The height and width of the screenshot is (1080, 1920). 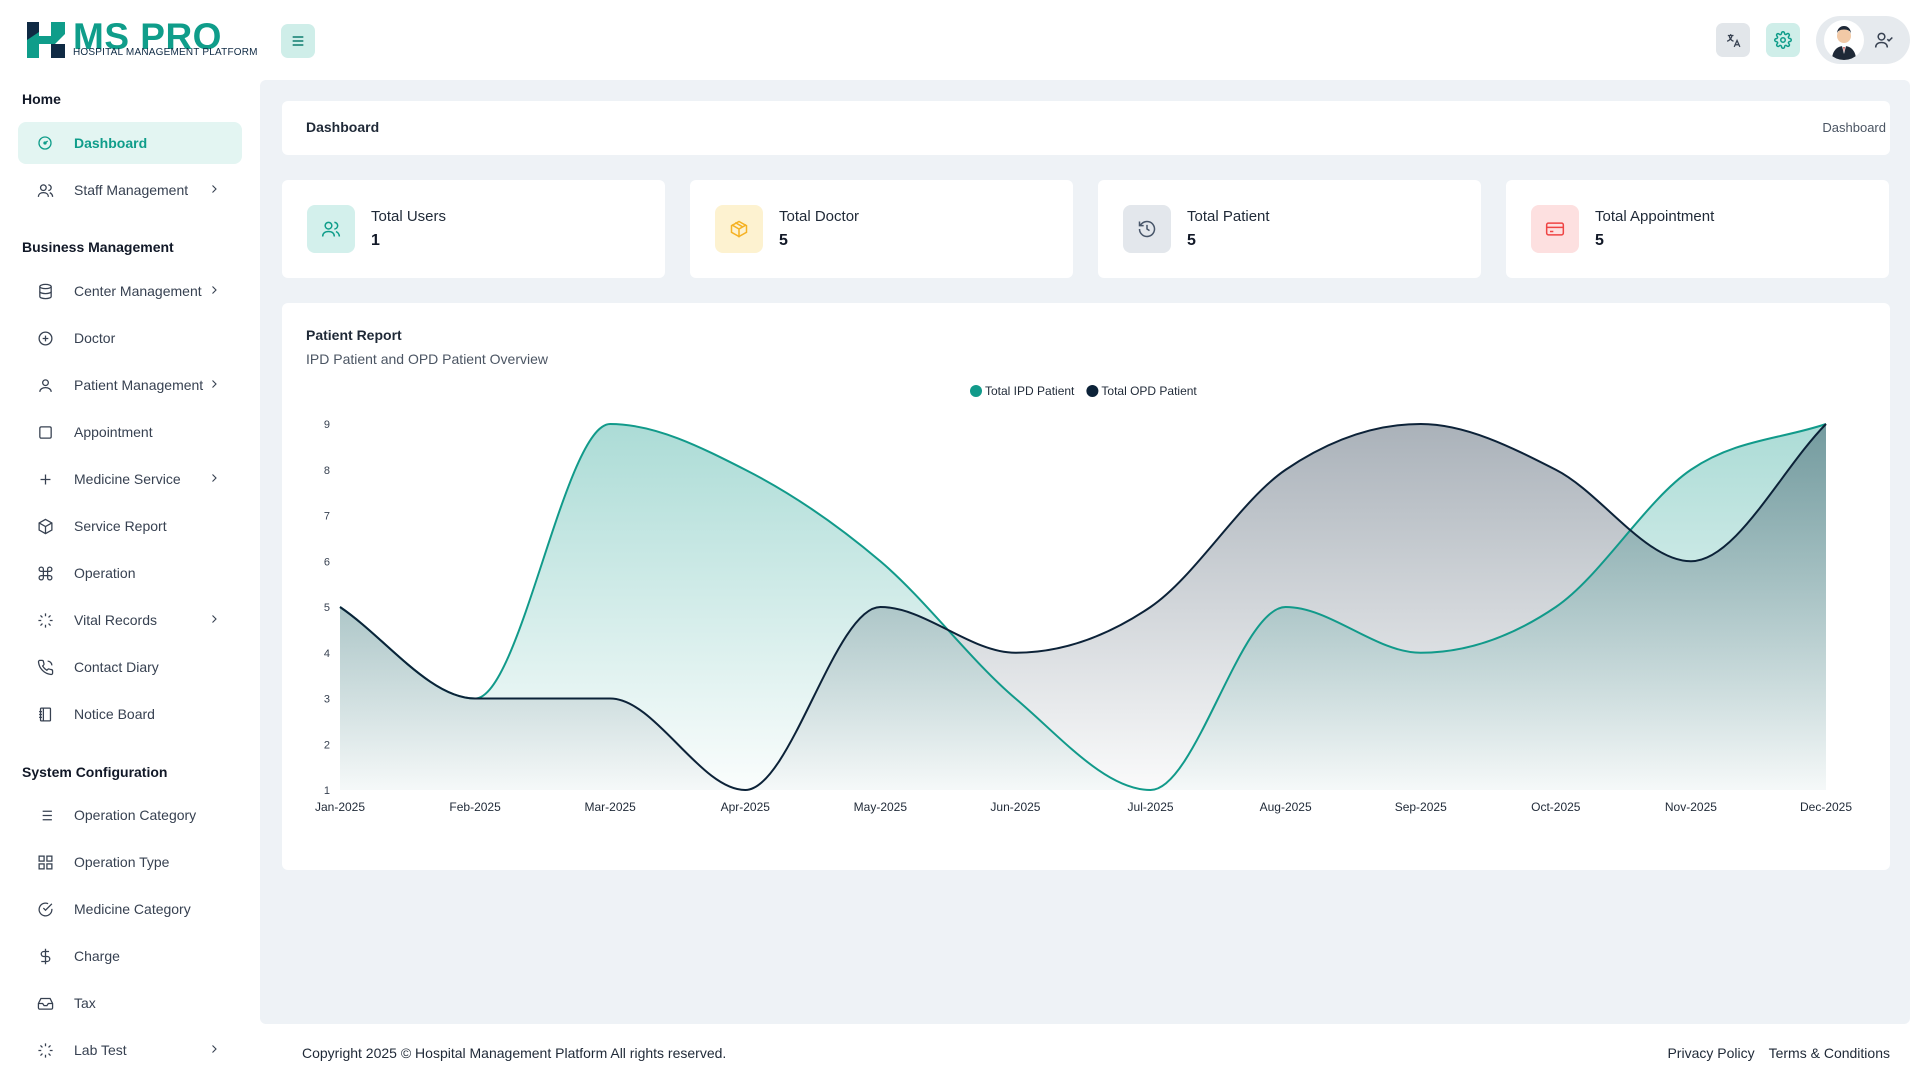 What do you see at coordinates (130, 620) in the screenshot?
I see `sidebar-item-vital-records: Vital Records` at bounding box center [130, 620].